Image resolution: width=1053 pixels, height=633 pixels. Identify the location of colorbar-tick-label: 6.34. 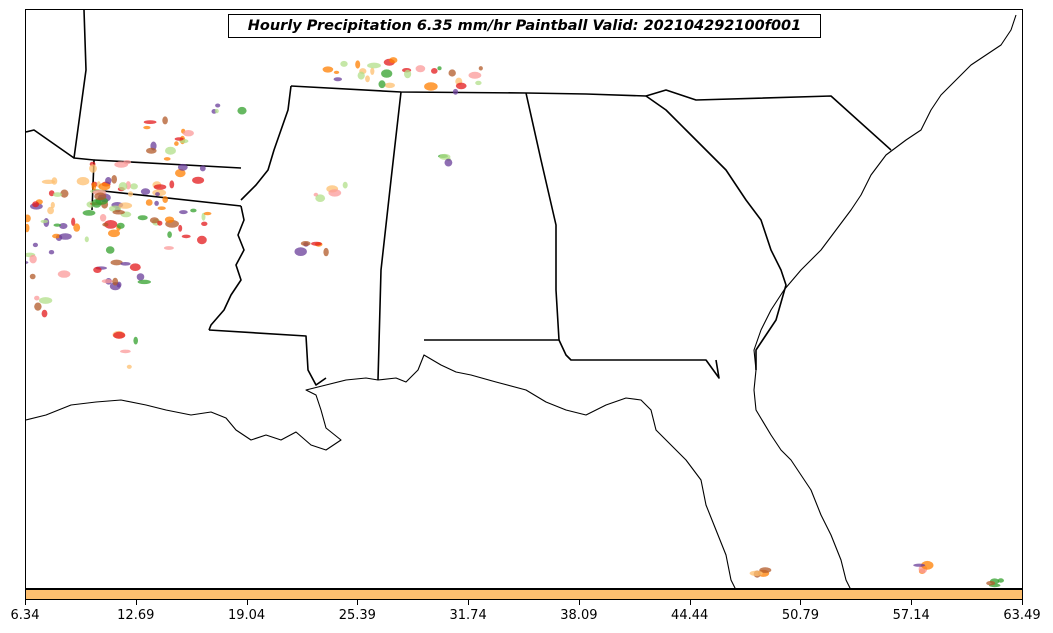
(25, 615).